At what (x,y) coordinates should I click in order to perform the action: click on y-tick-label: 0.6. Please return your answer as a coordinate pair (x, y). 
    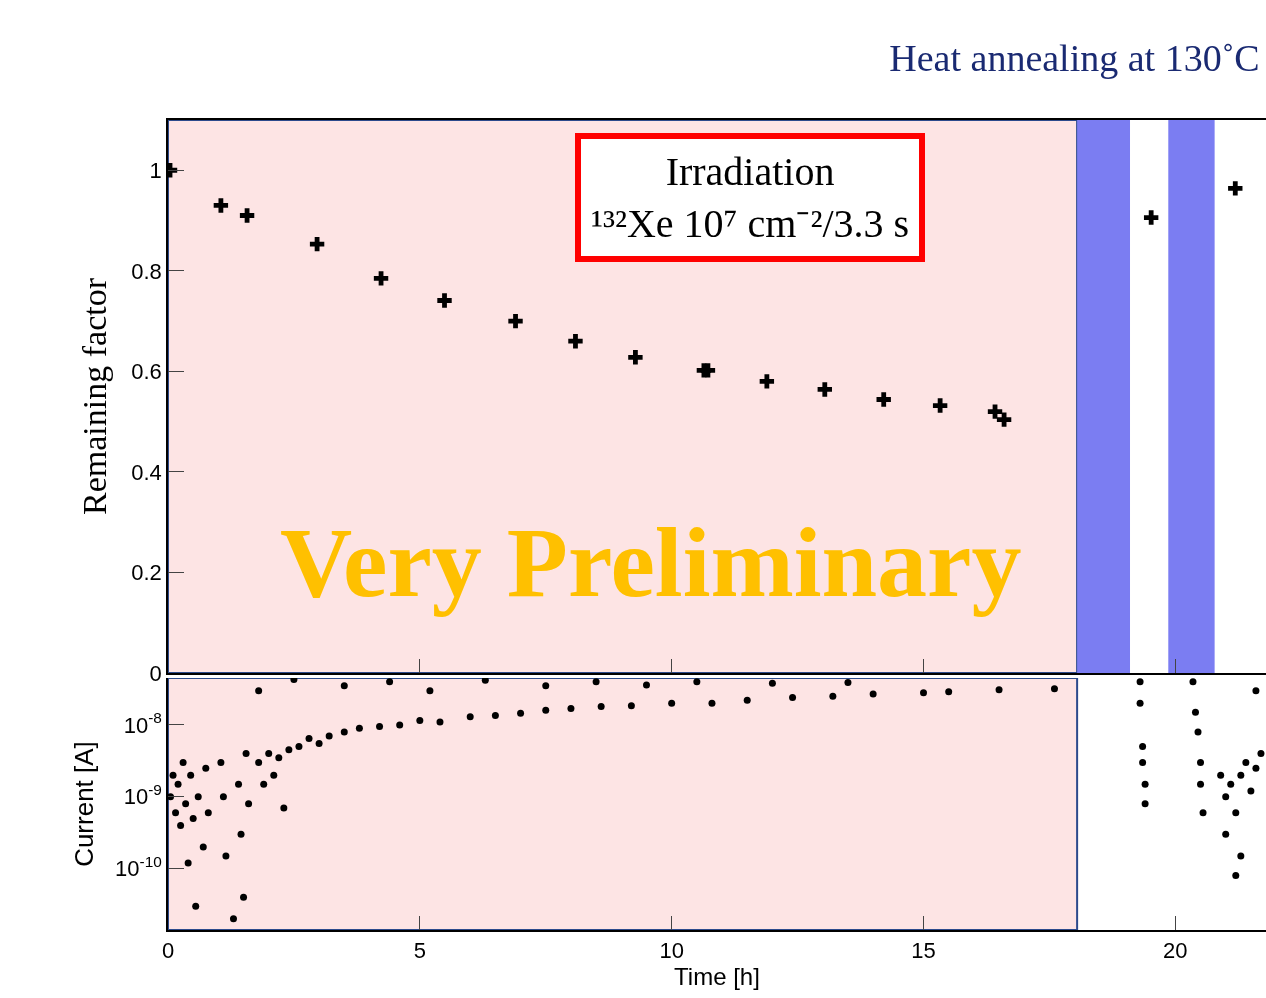
    Looking at the image, I should click on (146, 372).